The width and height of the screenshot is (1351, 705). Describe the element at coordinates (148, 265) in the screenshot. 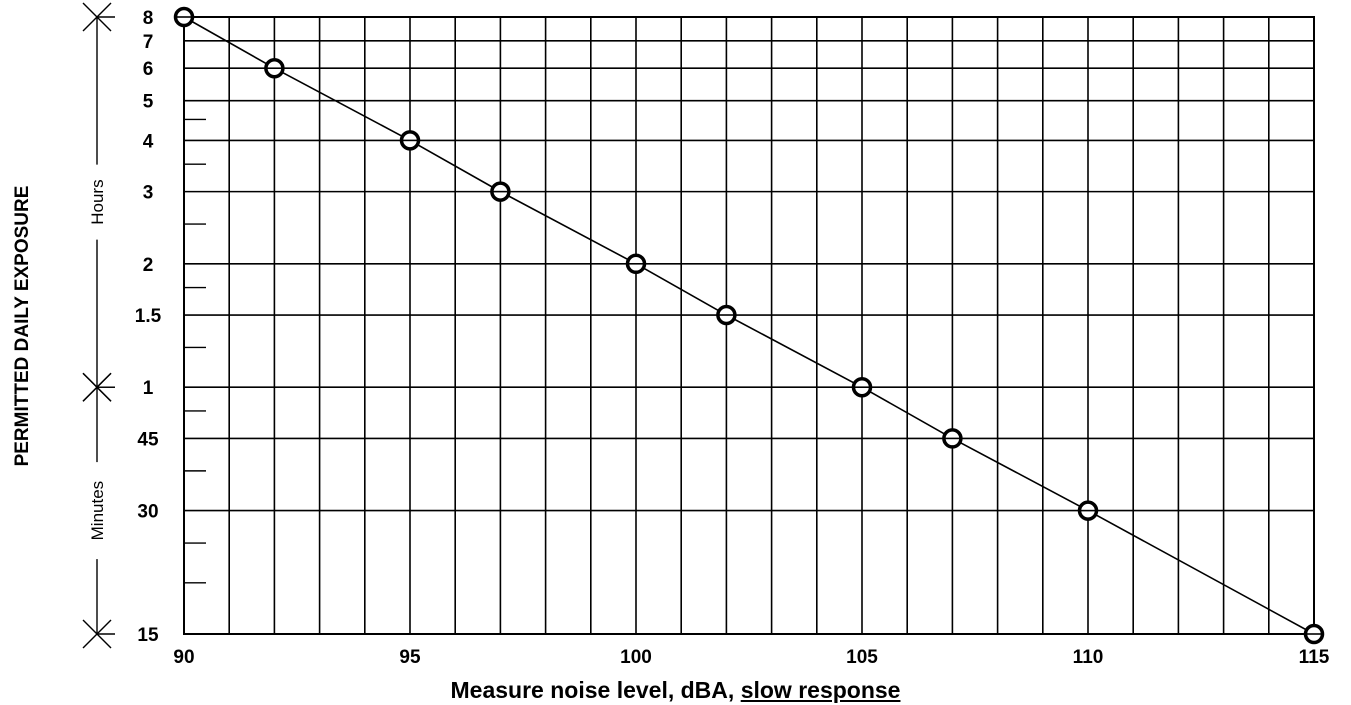

I see `y-tick-label: 2` at that location.